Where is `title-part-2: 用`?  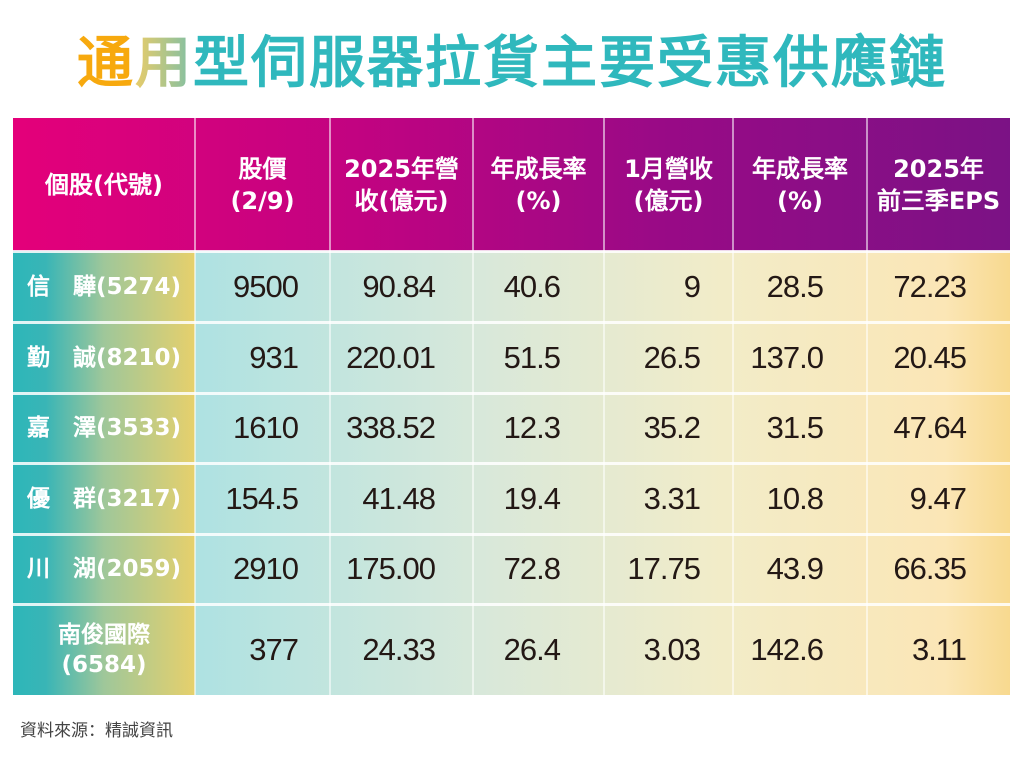
title-part-2: 用 is located at coordinates (164, 63).